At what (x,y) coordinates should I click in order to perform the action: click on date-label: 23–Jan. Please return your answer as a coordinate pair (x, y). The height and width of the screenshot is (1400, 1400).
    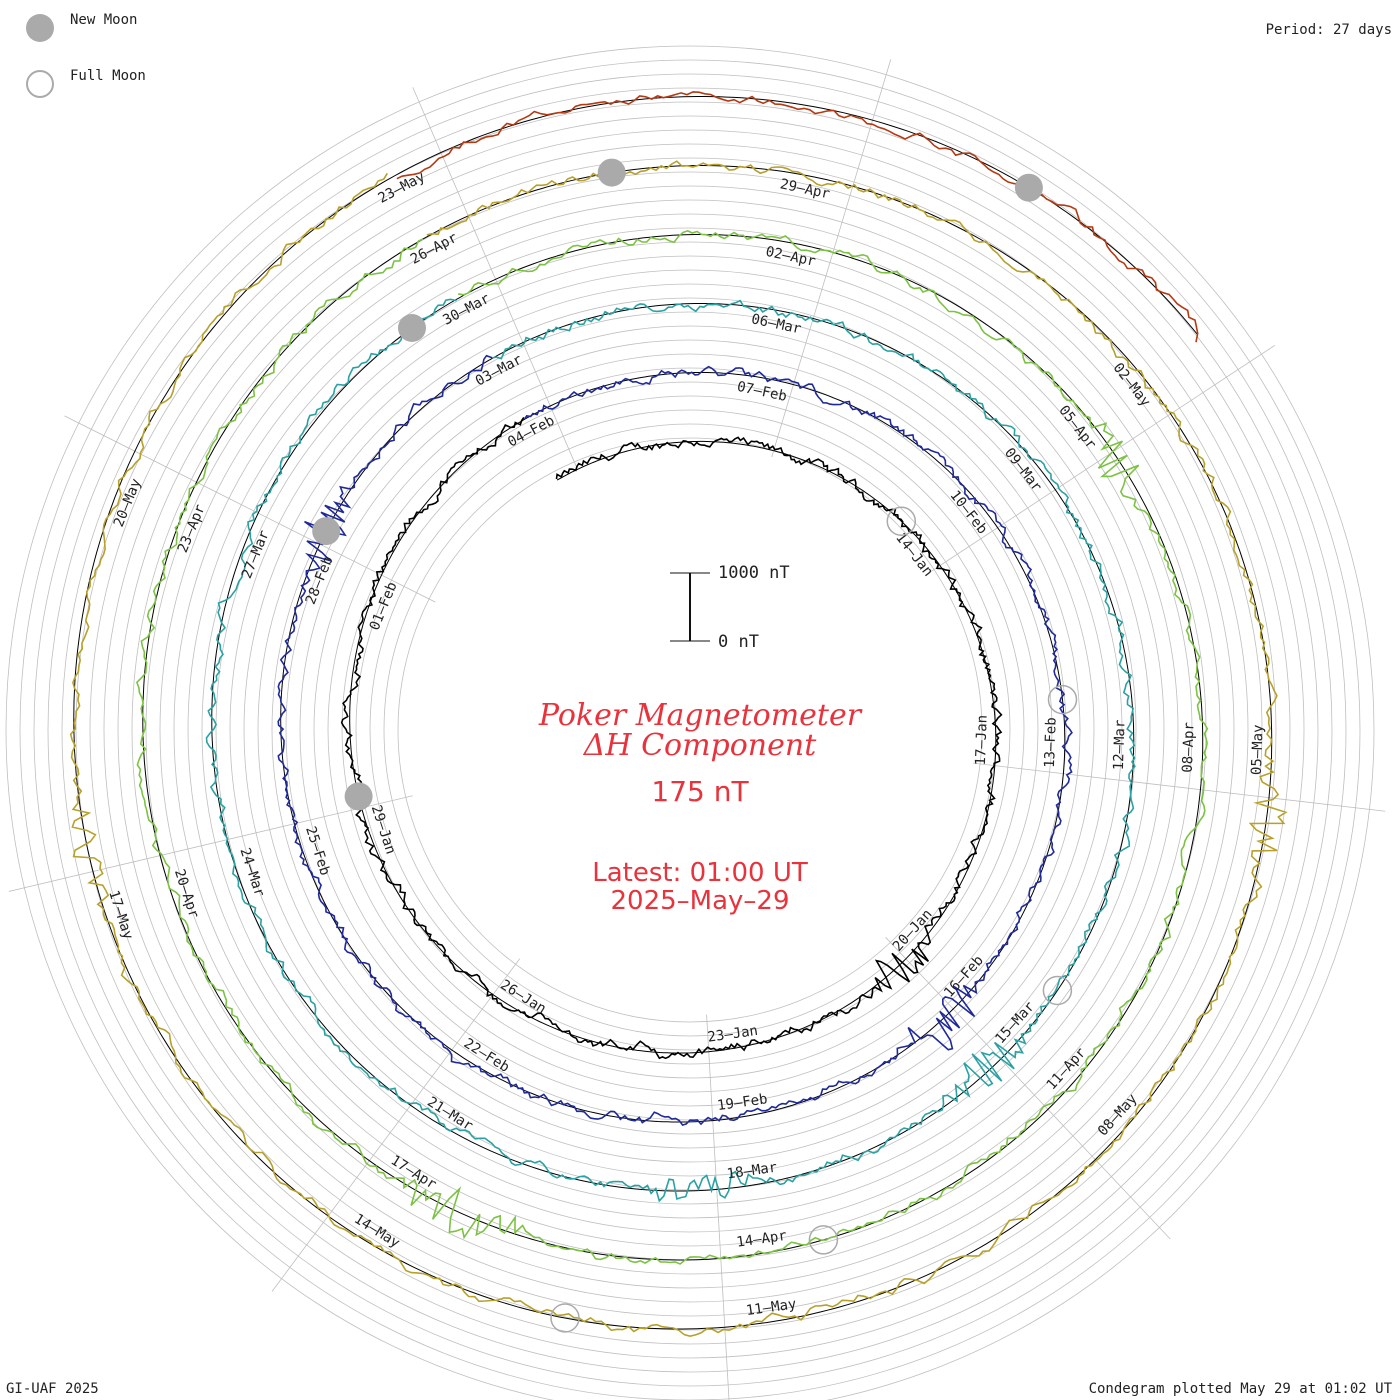
    Looking at the image, I should click on (733, 1034).